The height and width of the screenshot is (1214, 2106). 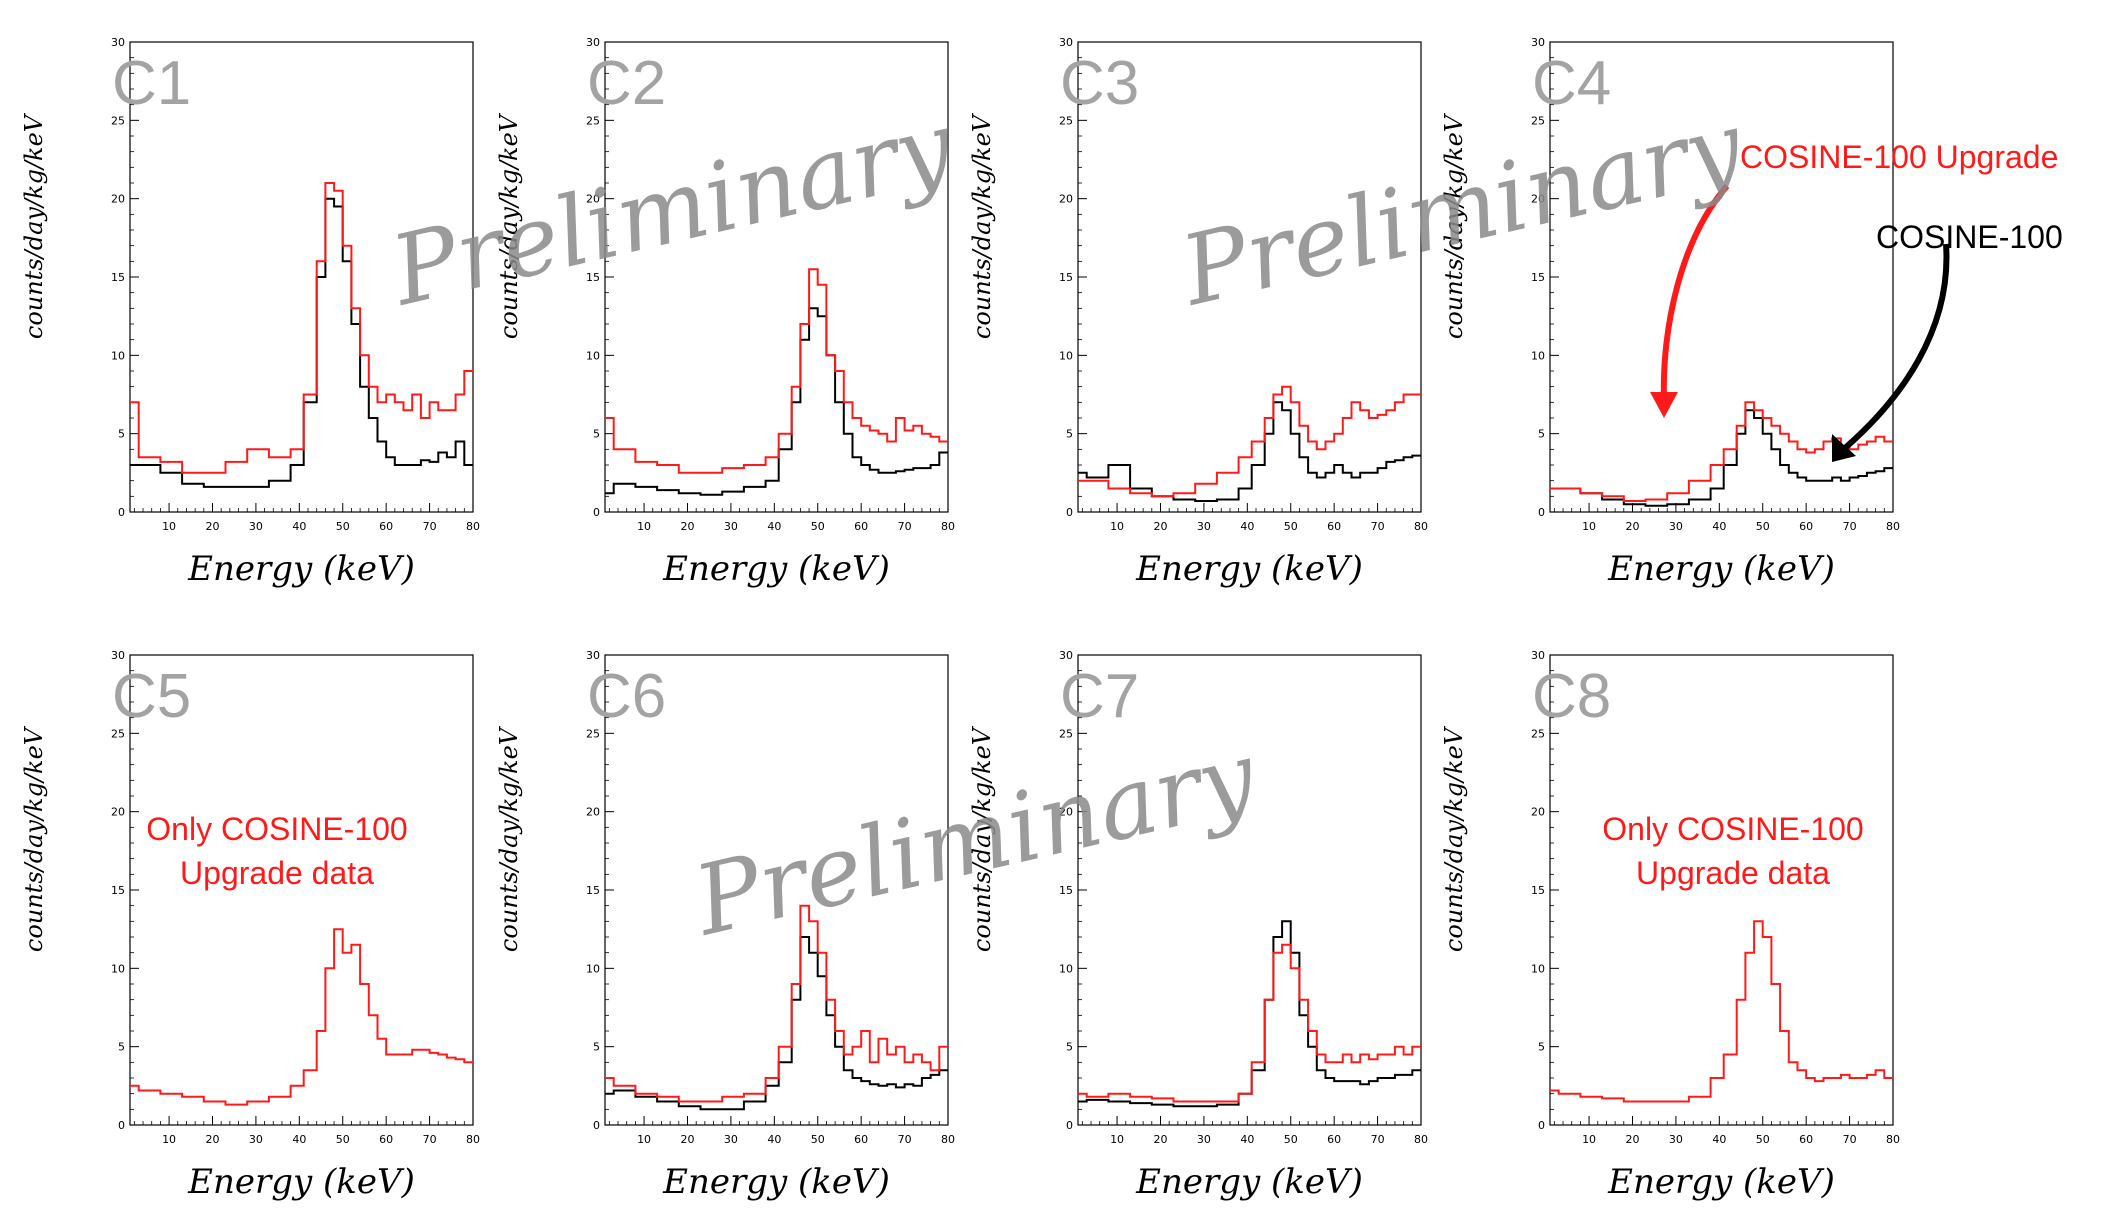 I want to click on c8-xtick-label-70: 70, so click(x=1850, y=1139).